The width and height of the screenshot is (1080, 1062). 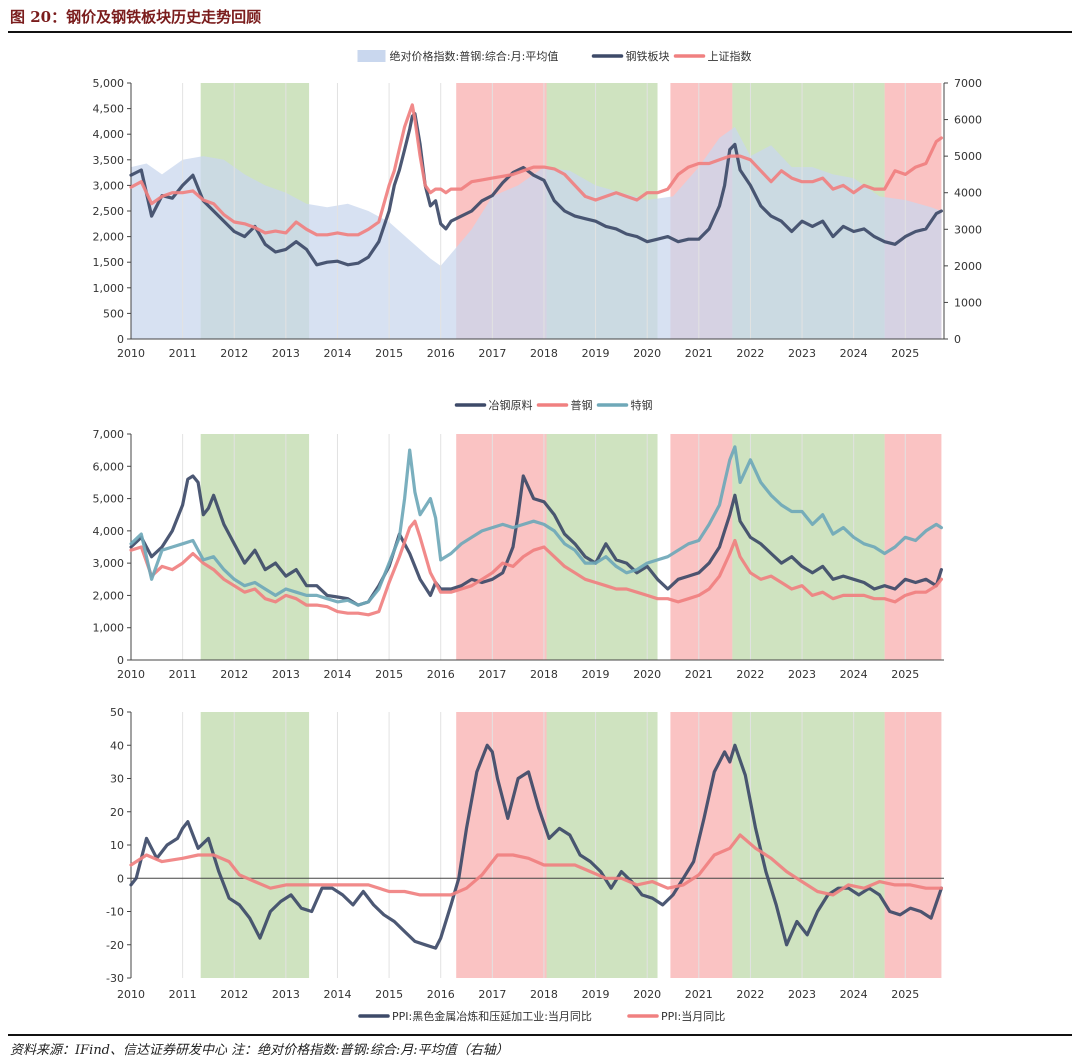 I want to click on y-tick-label: 1,000, so click(x=109, y=288).